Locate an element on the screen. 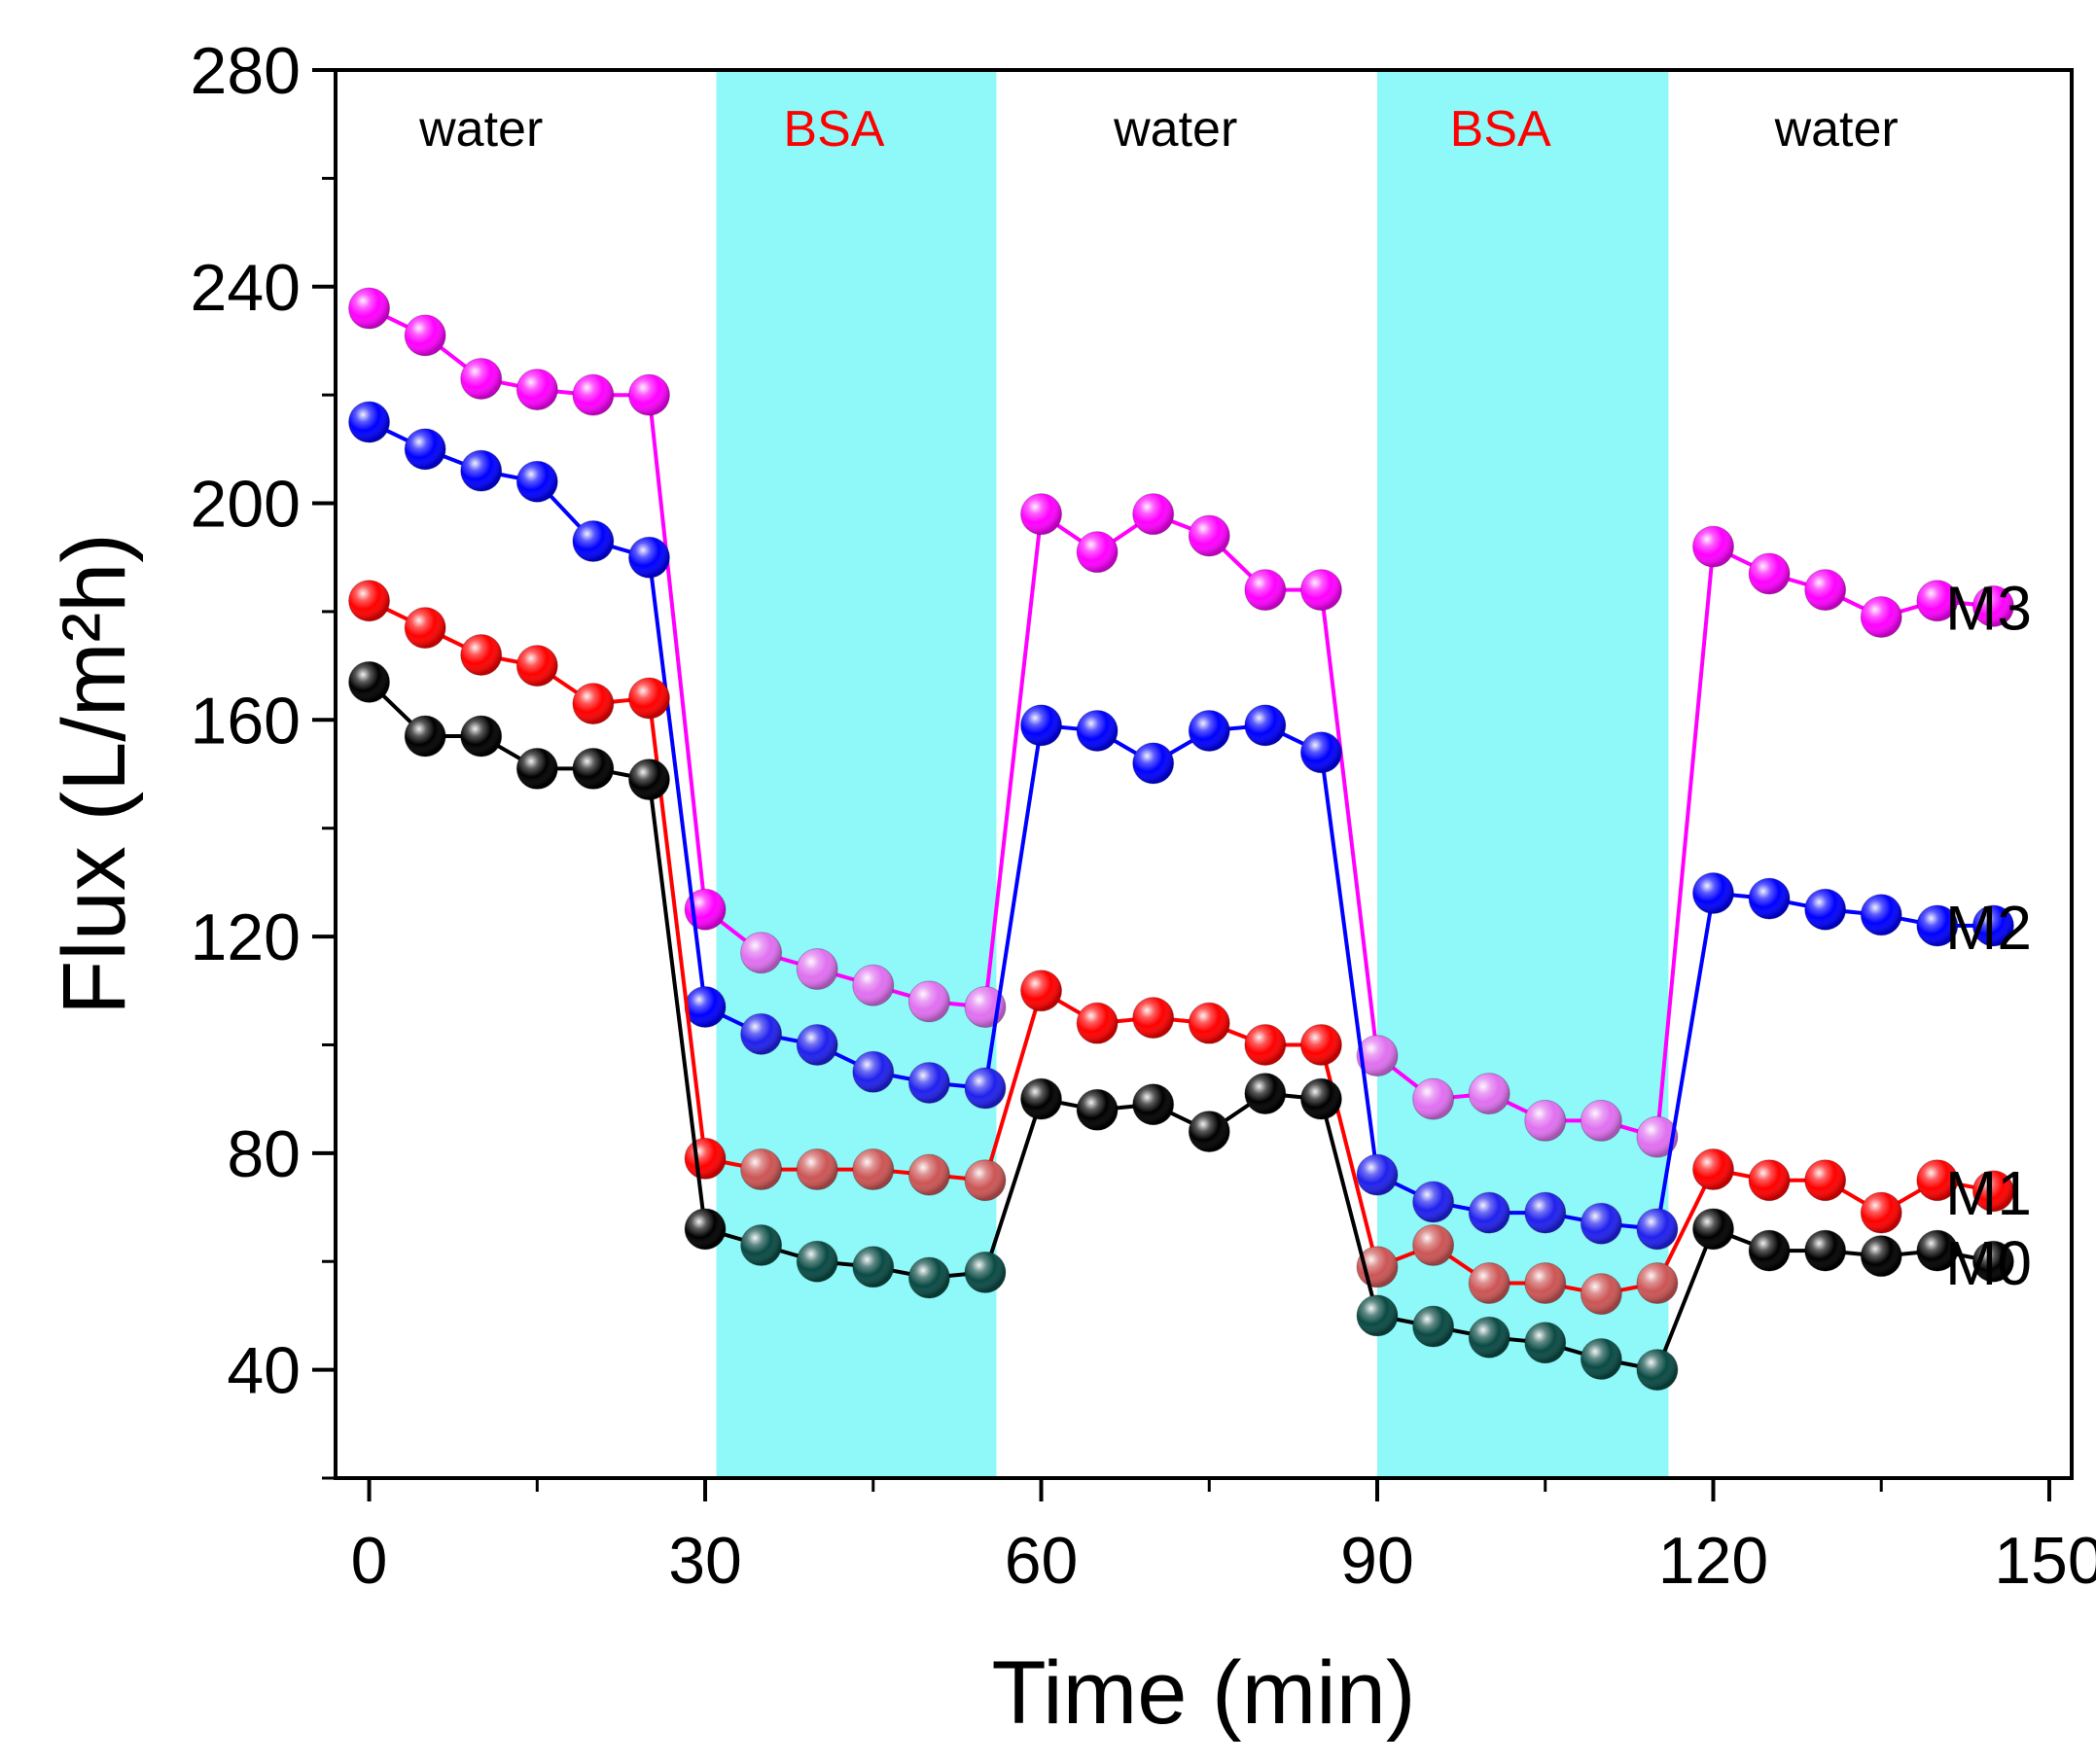  y-tick-label: 240 is located at coordinates (246, 288).